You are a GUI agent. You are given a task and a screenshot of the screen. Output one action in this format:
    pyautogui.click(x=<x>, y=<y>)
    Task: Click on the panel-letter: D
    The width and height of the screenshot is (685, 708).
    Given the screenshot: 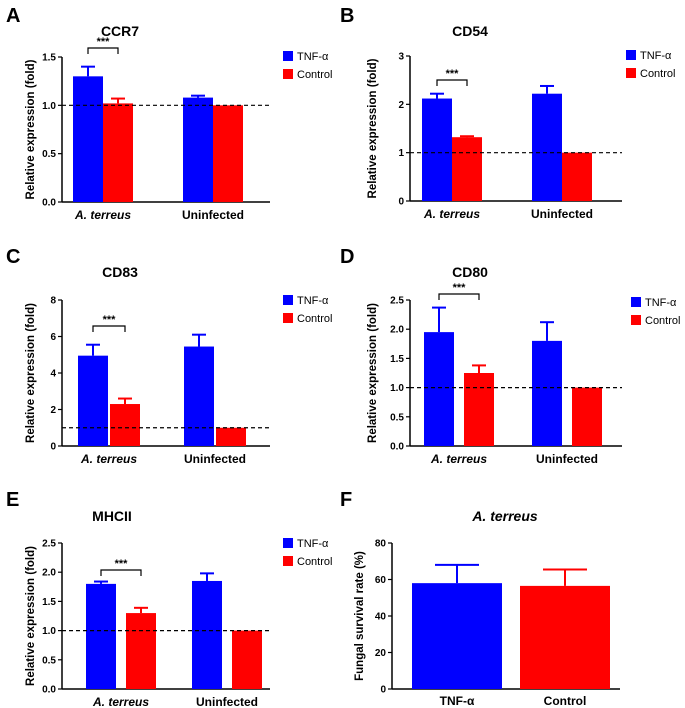 What is the action you would take?
    pyautogui.click(x=347, y=257)
    